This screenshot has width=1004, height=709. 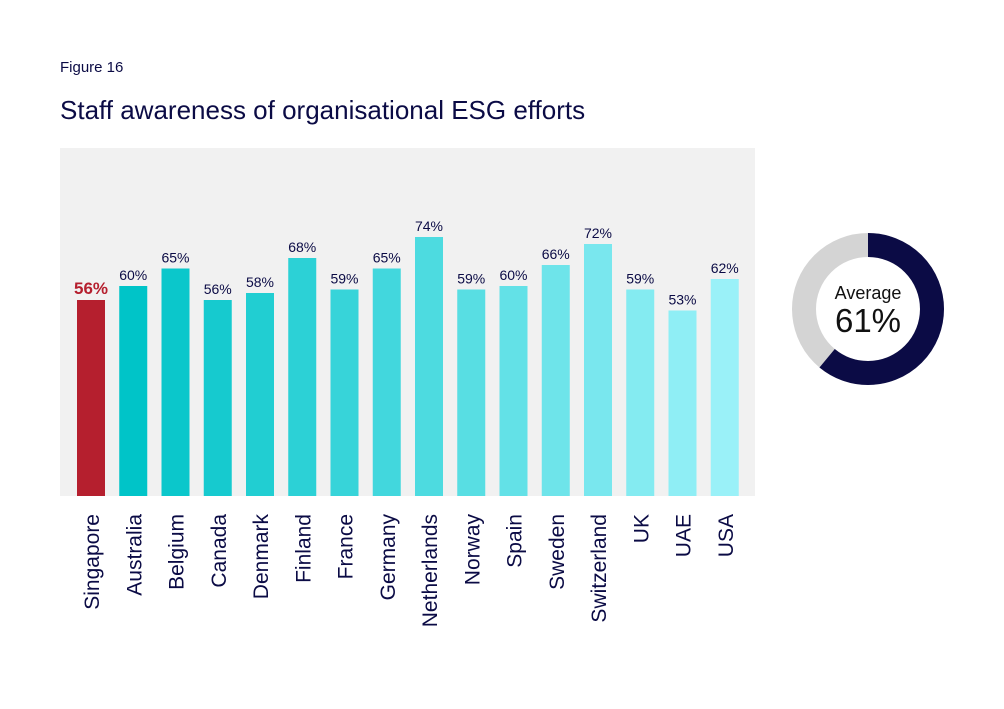 I want to click on bar-uae, so click(x=682, y=403).